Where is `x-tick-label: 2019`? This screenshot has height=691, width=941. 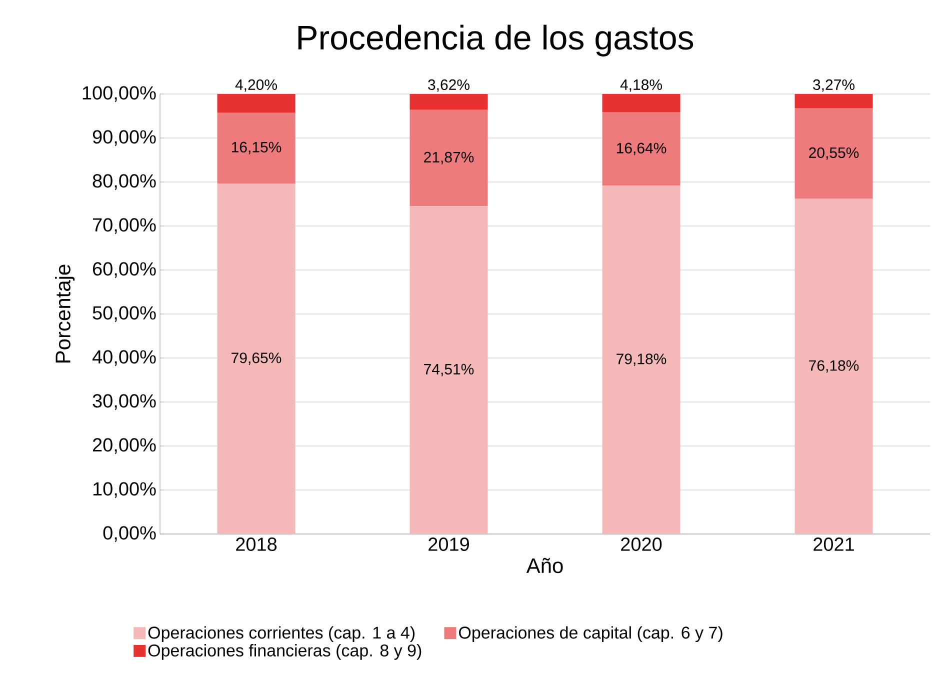 x-tick-label: 2019 is located at coordinates (448, 544).